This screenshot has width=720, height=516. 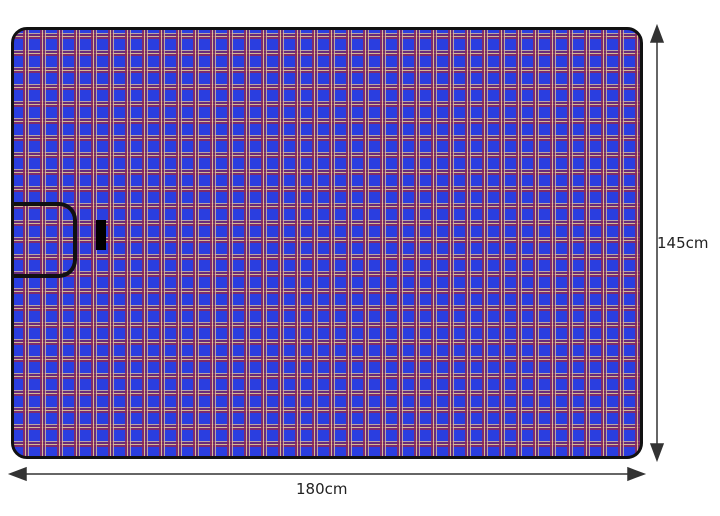 I want to click on arrow-head-up, so click(x=657, y=33).